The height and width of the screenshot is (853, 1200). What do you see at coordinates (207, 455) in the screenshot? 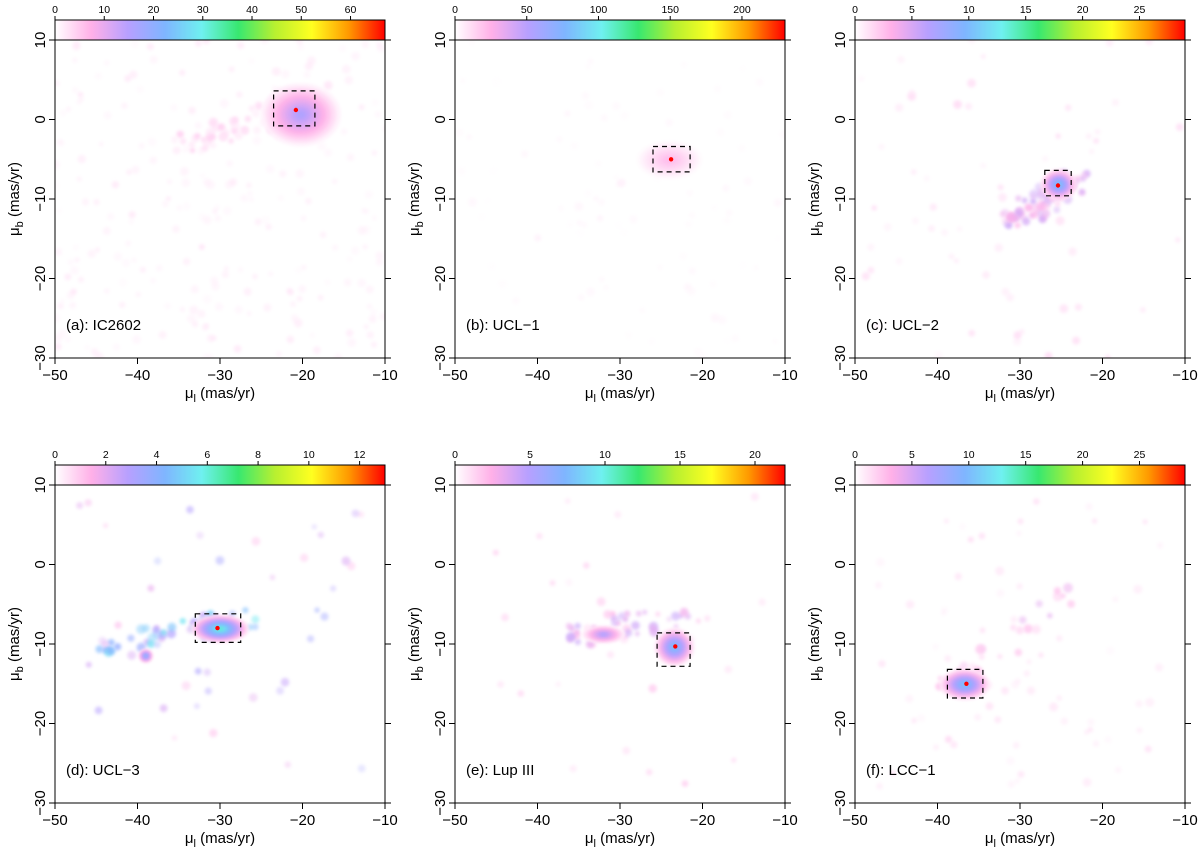
I see `colorbar-tick-label: 6` at bounding box center [207, 455].